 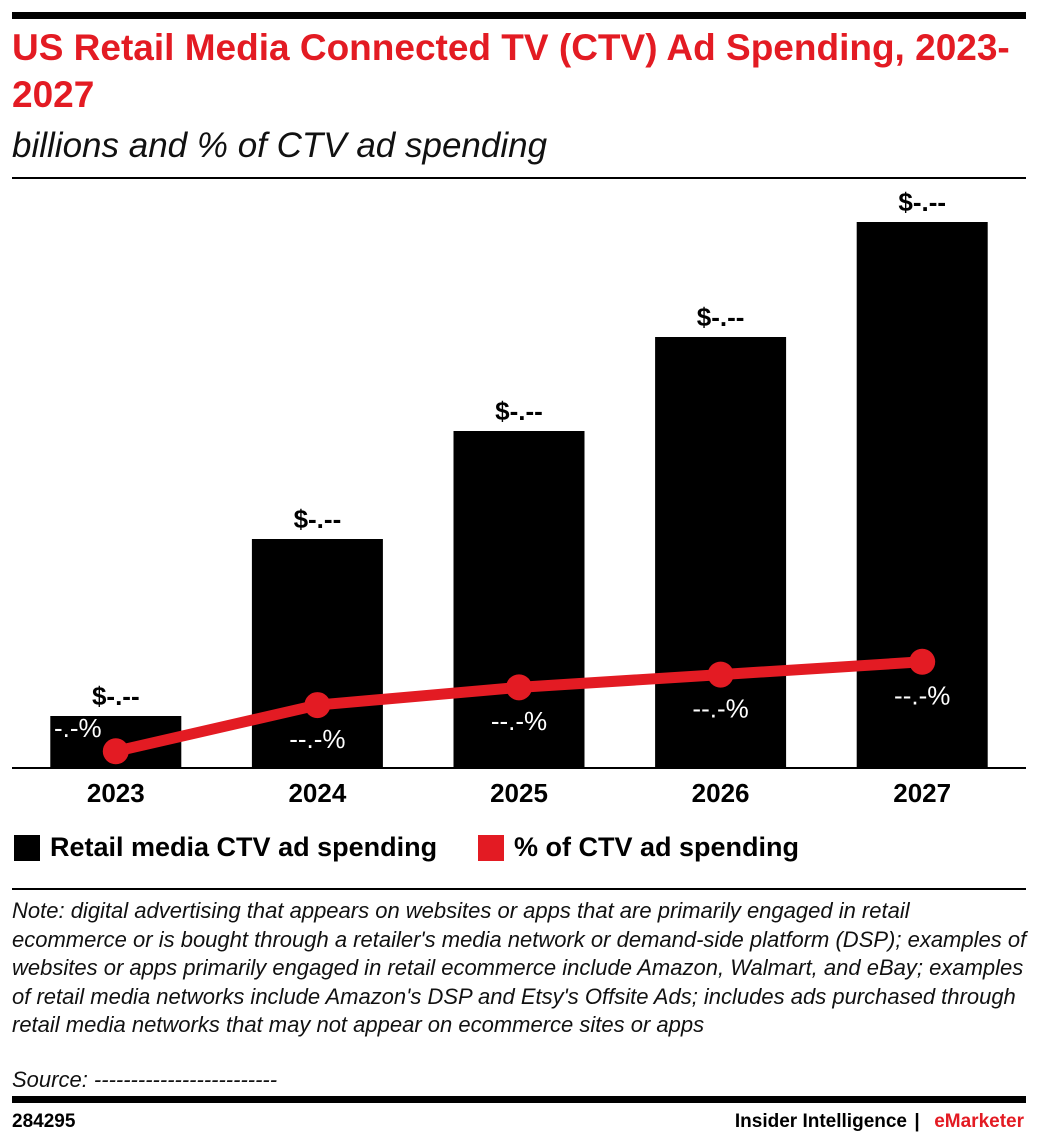 What do you see at coordinates (656, 847) in the screenshot?
I see `legend-label: % of CTV ad spending` at bounding box center [656, 847].